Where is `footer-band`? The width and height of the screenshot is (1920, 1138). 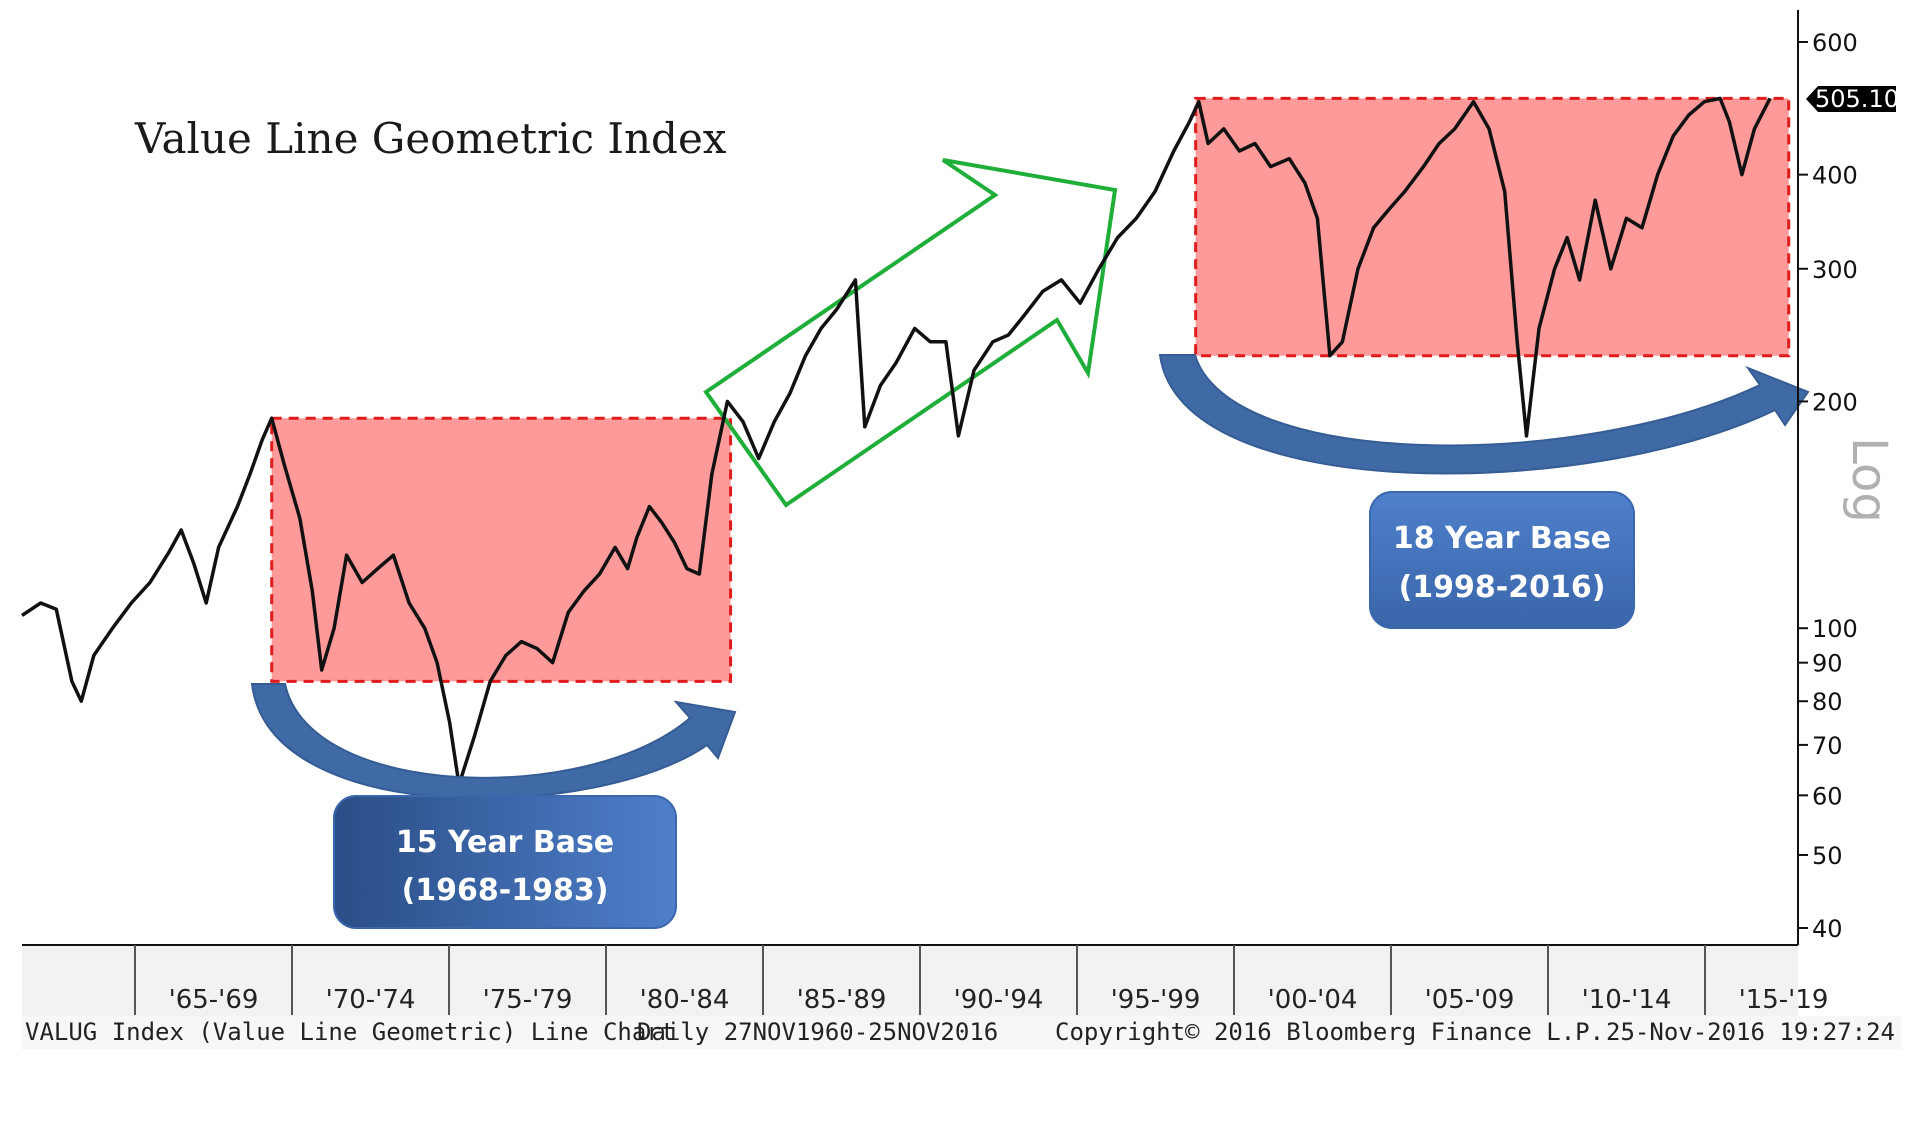 footer-band is located at coordinates (962, 1033).